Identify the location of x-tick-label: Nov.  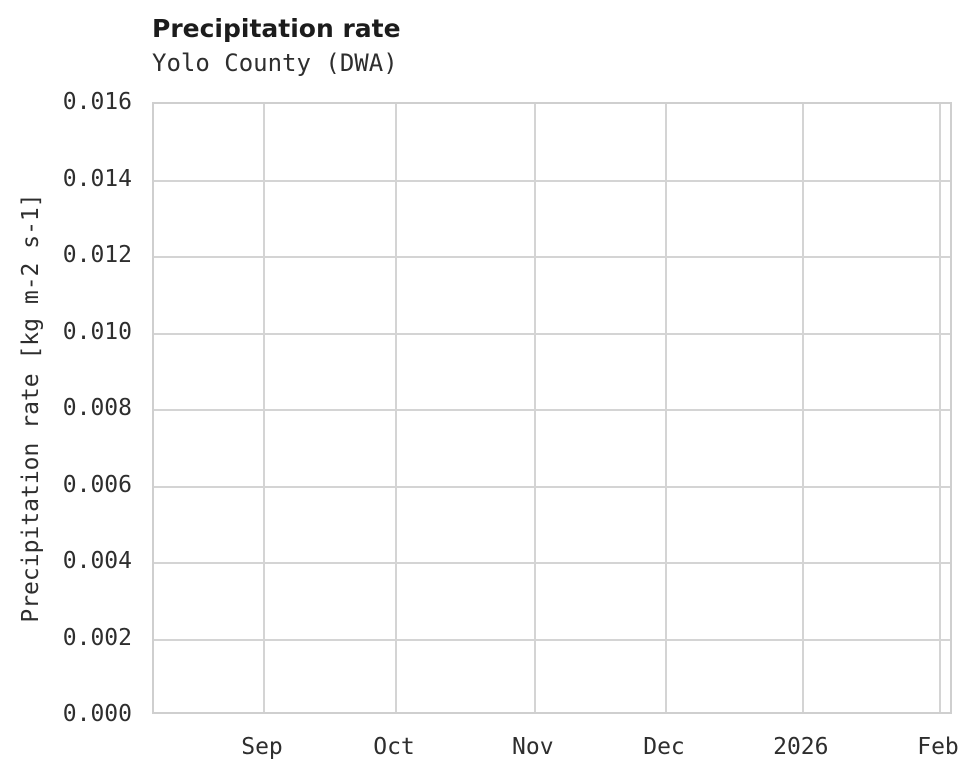
(533, 747).